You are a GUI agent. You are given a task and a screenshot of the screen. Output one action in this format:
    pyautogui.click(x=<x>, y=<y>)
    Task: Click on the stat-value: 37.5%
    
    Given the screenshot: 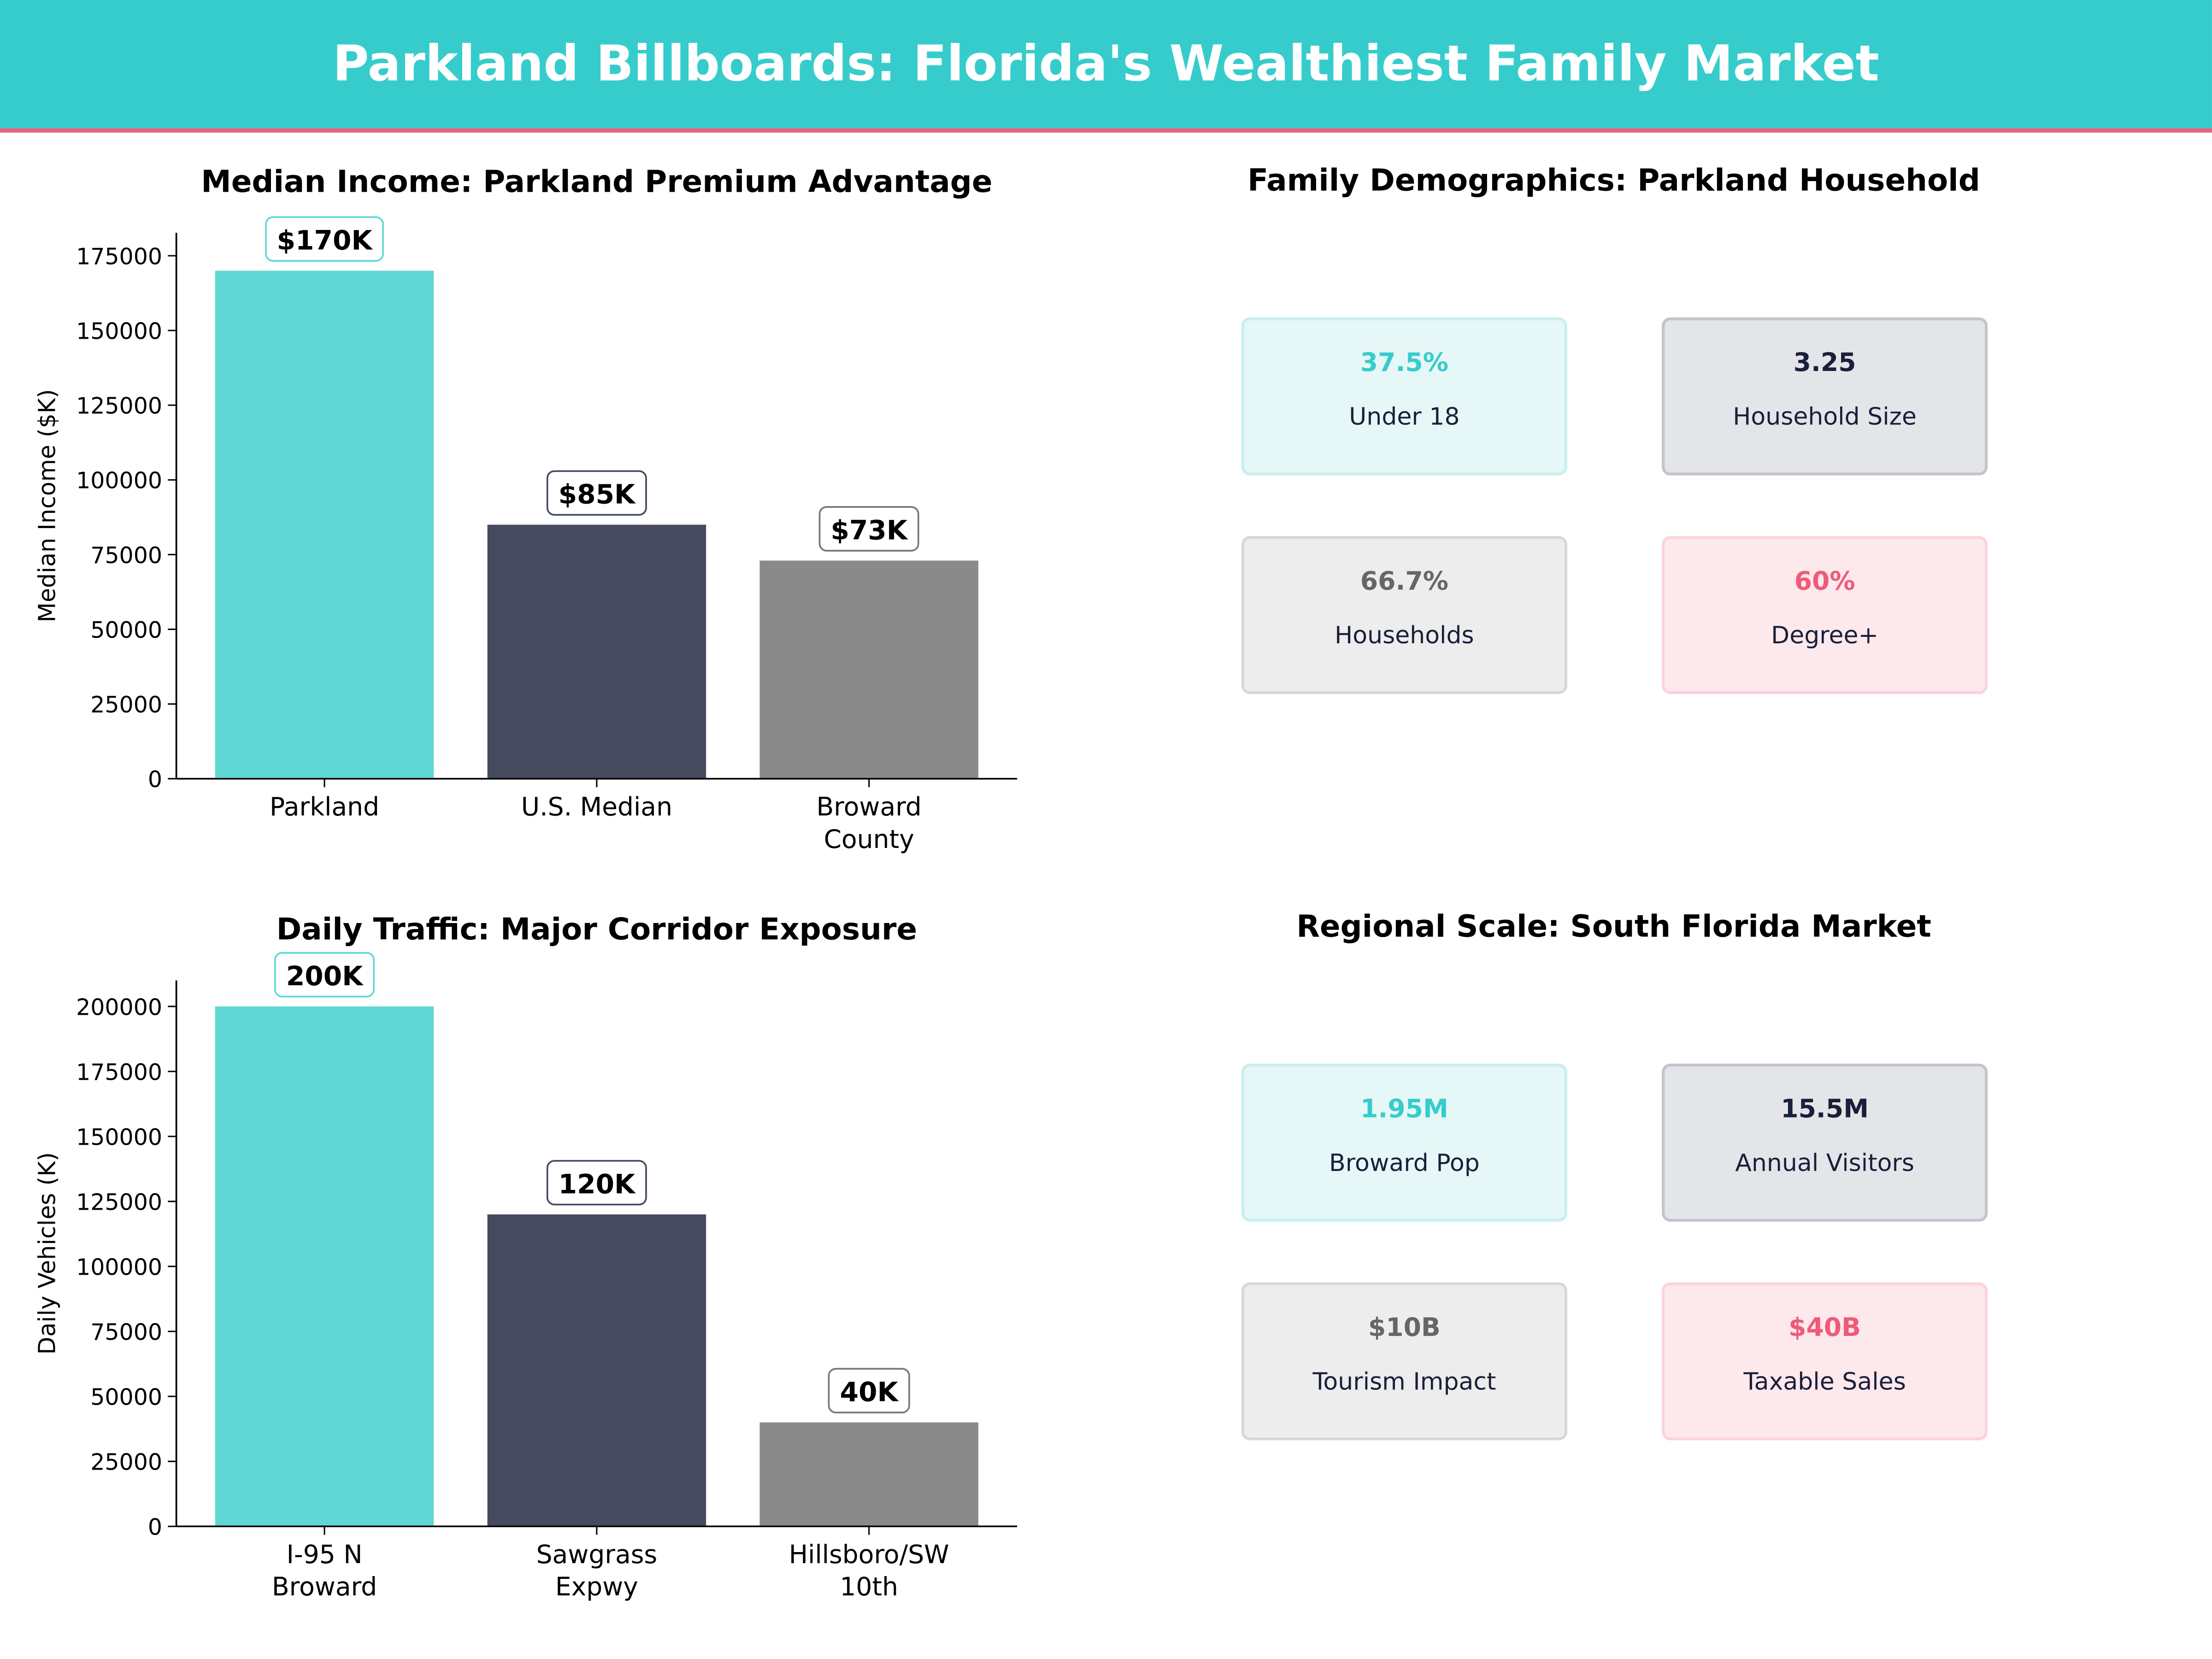 What is the action you would take?
    pyautogui.click(x=1404, y=363)
    